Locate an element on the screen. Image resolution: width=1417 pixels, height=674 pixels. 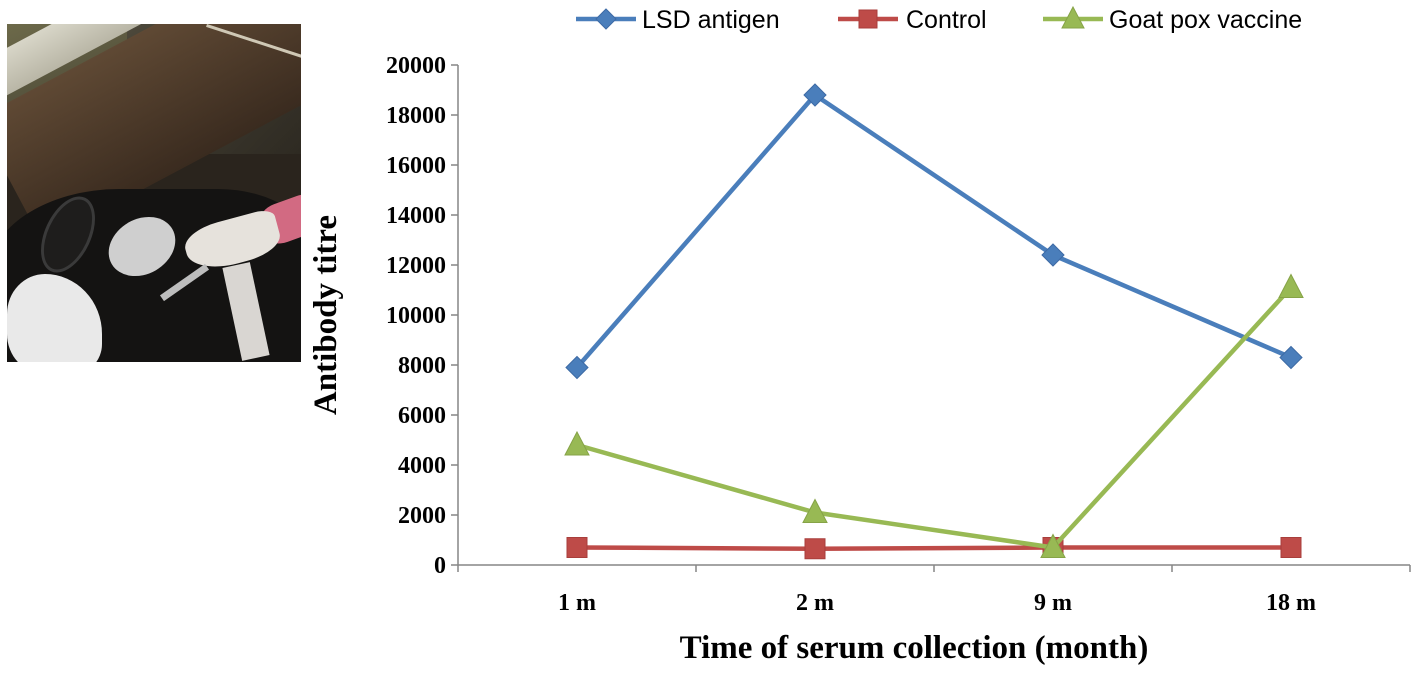
y-tick-label: 0 is located at coordinates (440, 566).